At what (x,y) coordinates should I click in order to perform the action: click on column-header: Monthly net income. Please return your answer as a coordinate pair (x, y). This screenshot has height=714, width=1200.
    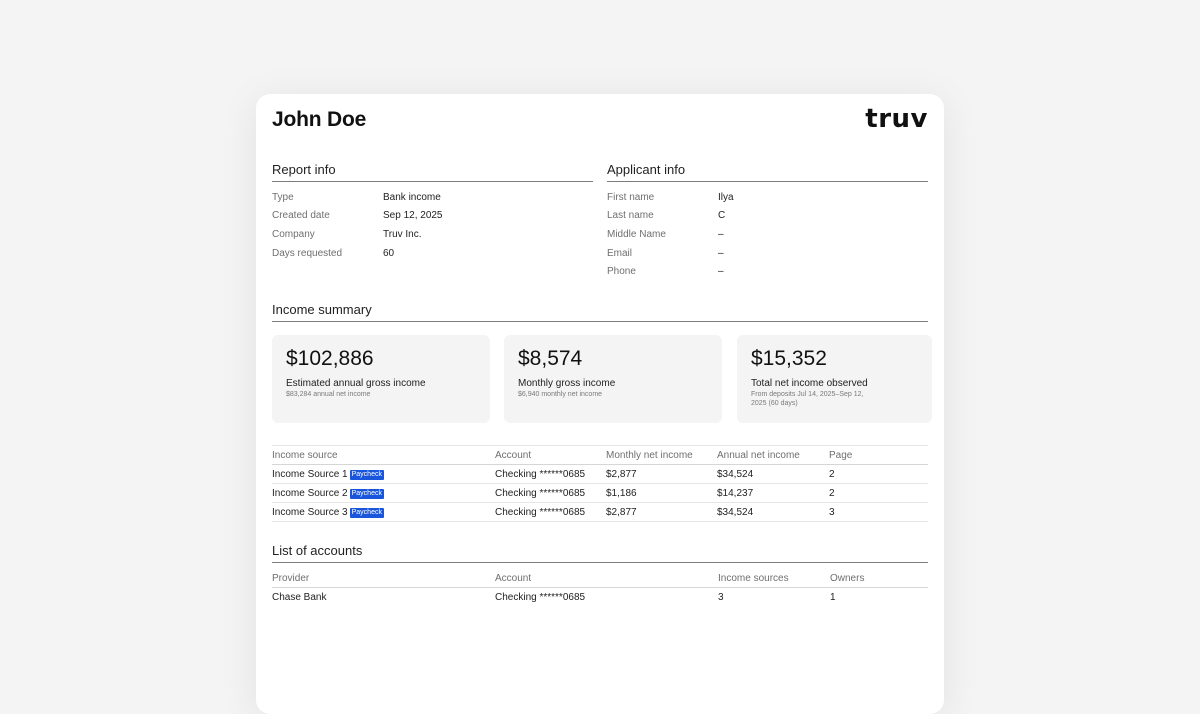
    Looking at the image, I should click on (661, 455).